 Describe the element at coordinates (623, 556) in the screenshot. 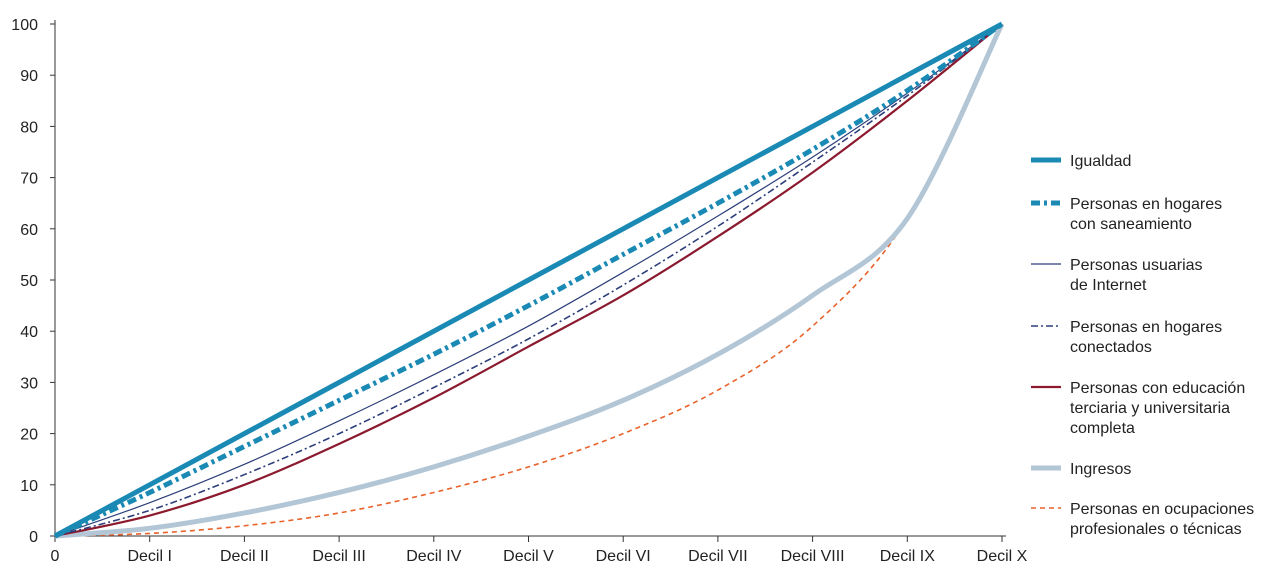

I see `x-tick-label: Decil VI` at that location.